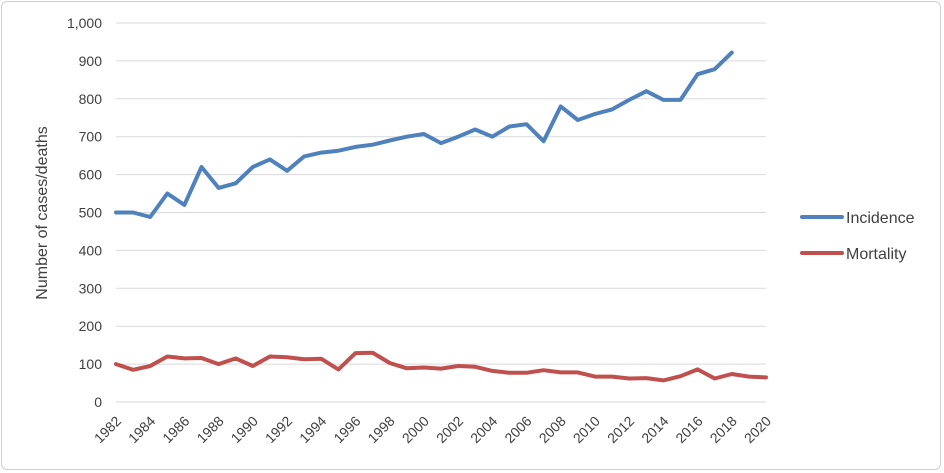  Describe the element at coordinates (415, 429) in the screenshot. I see `x-tick-label: 2000` at that location.